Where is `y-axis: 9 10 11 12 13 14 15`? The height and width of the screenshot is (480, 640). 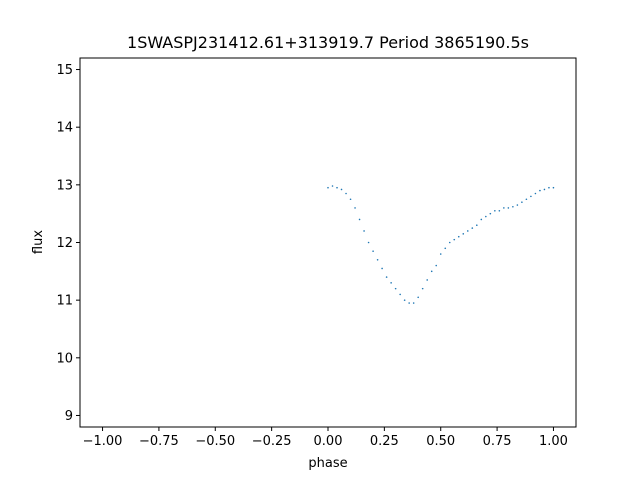 y-axis: 9 10 11 12 13 14 15 is located at coordinates (68, 243).